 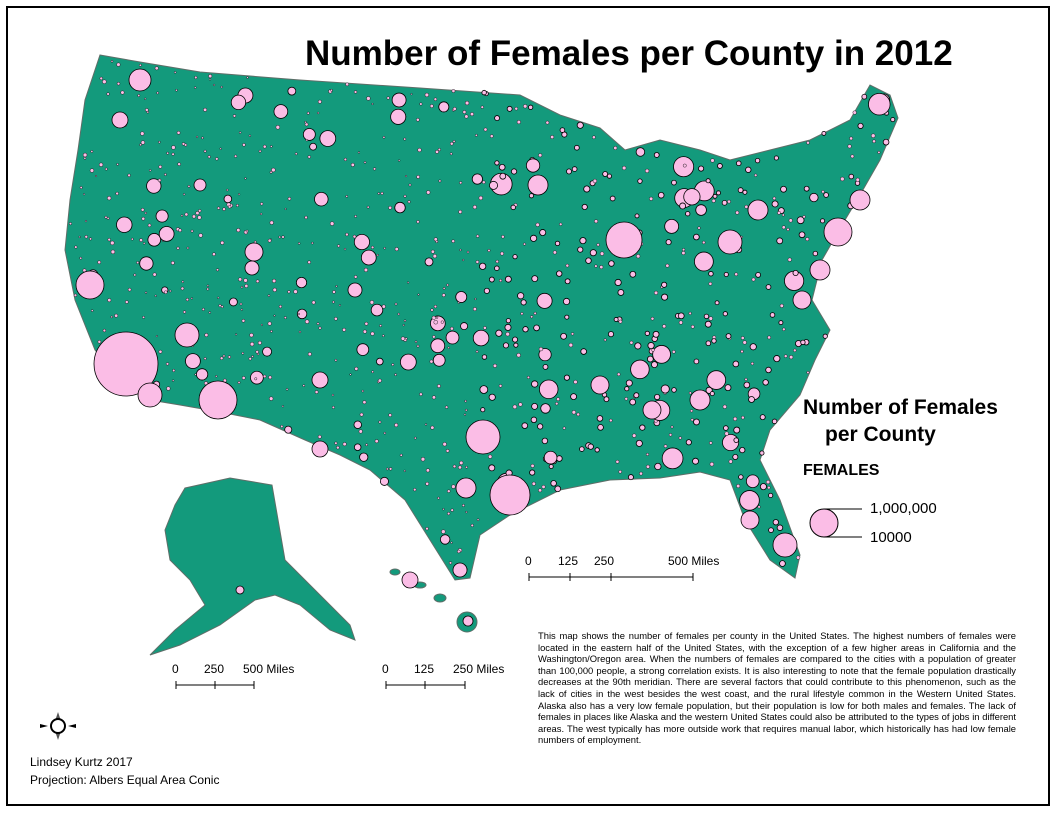 What do you see at coordinates (900, 421) in the screenshot?
I see `legend-title: Number of Females per County` at bounding box center [900, 421].